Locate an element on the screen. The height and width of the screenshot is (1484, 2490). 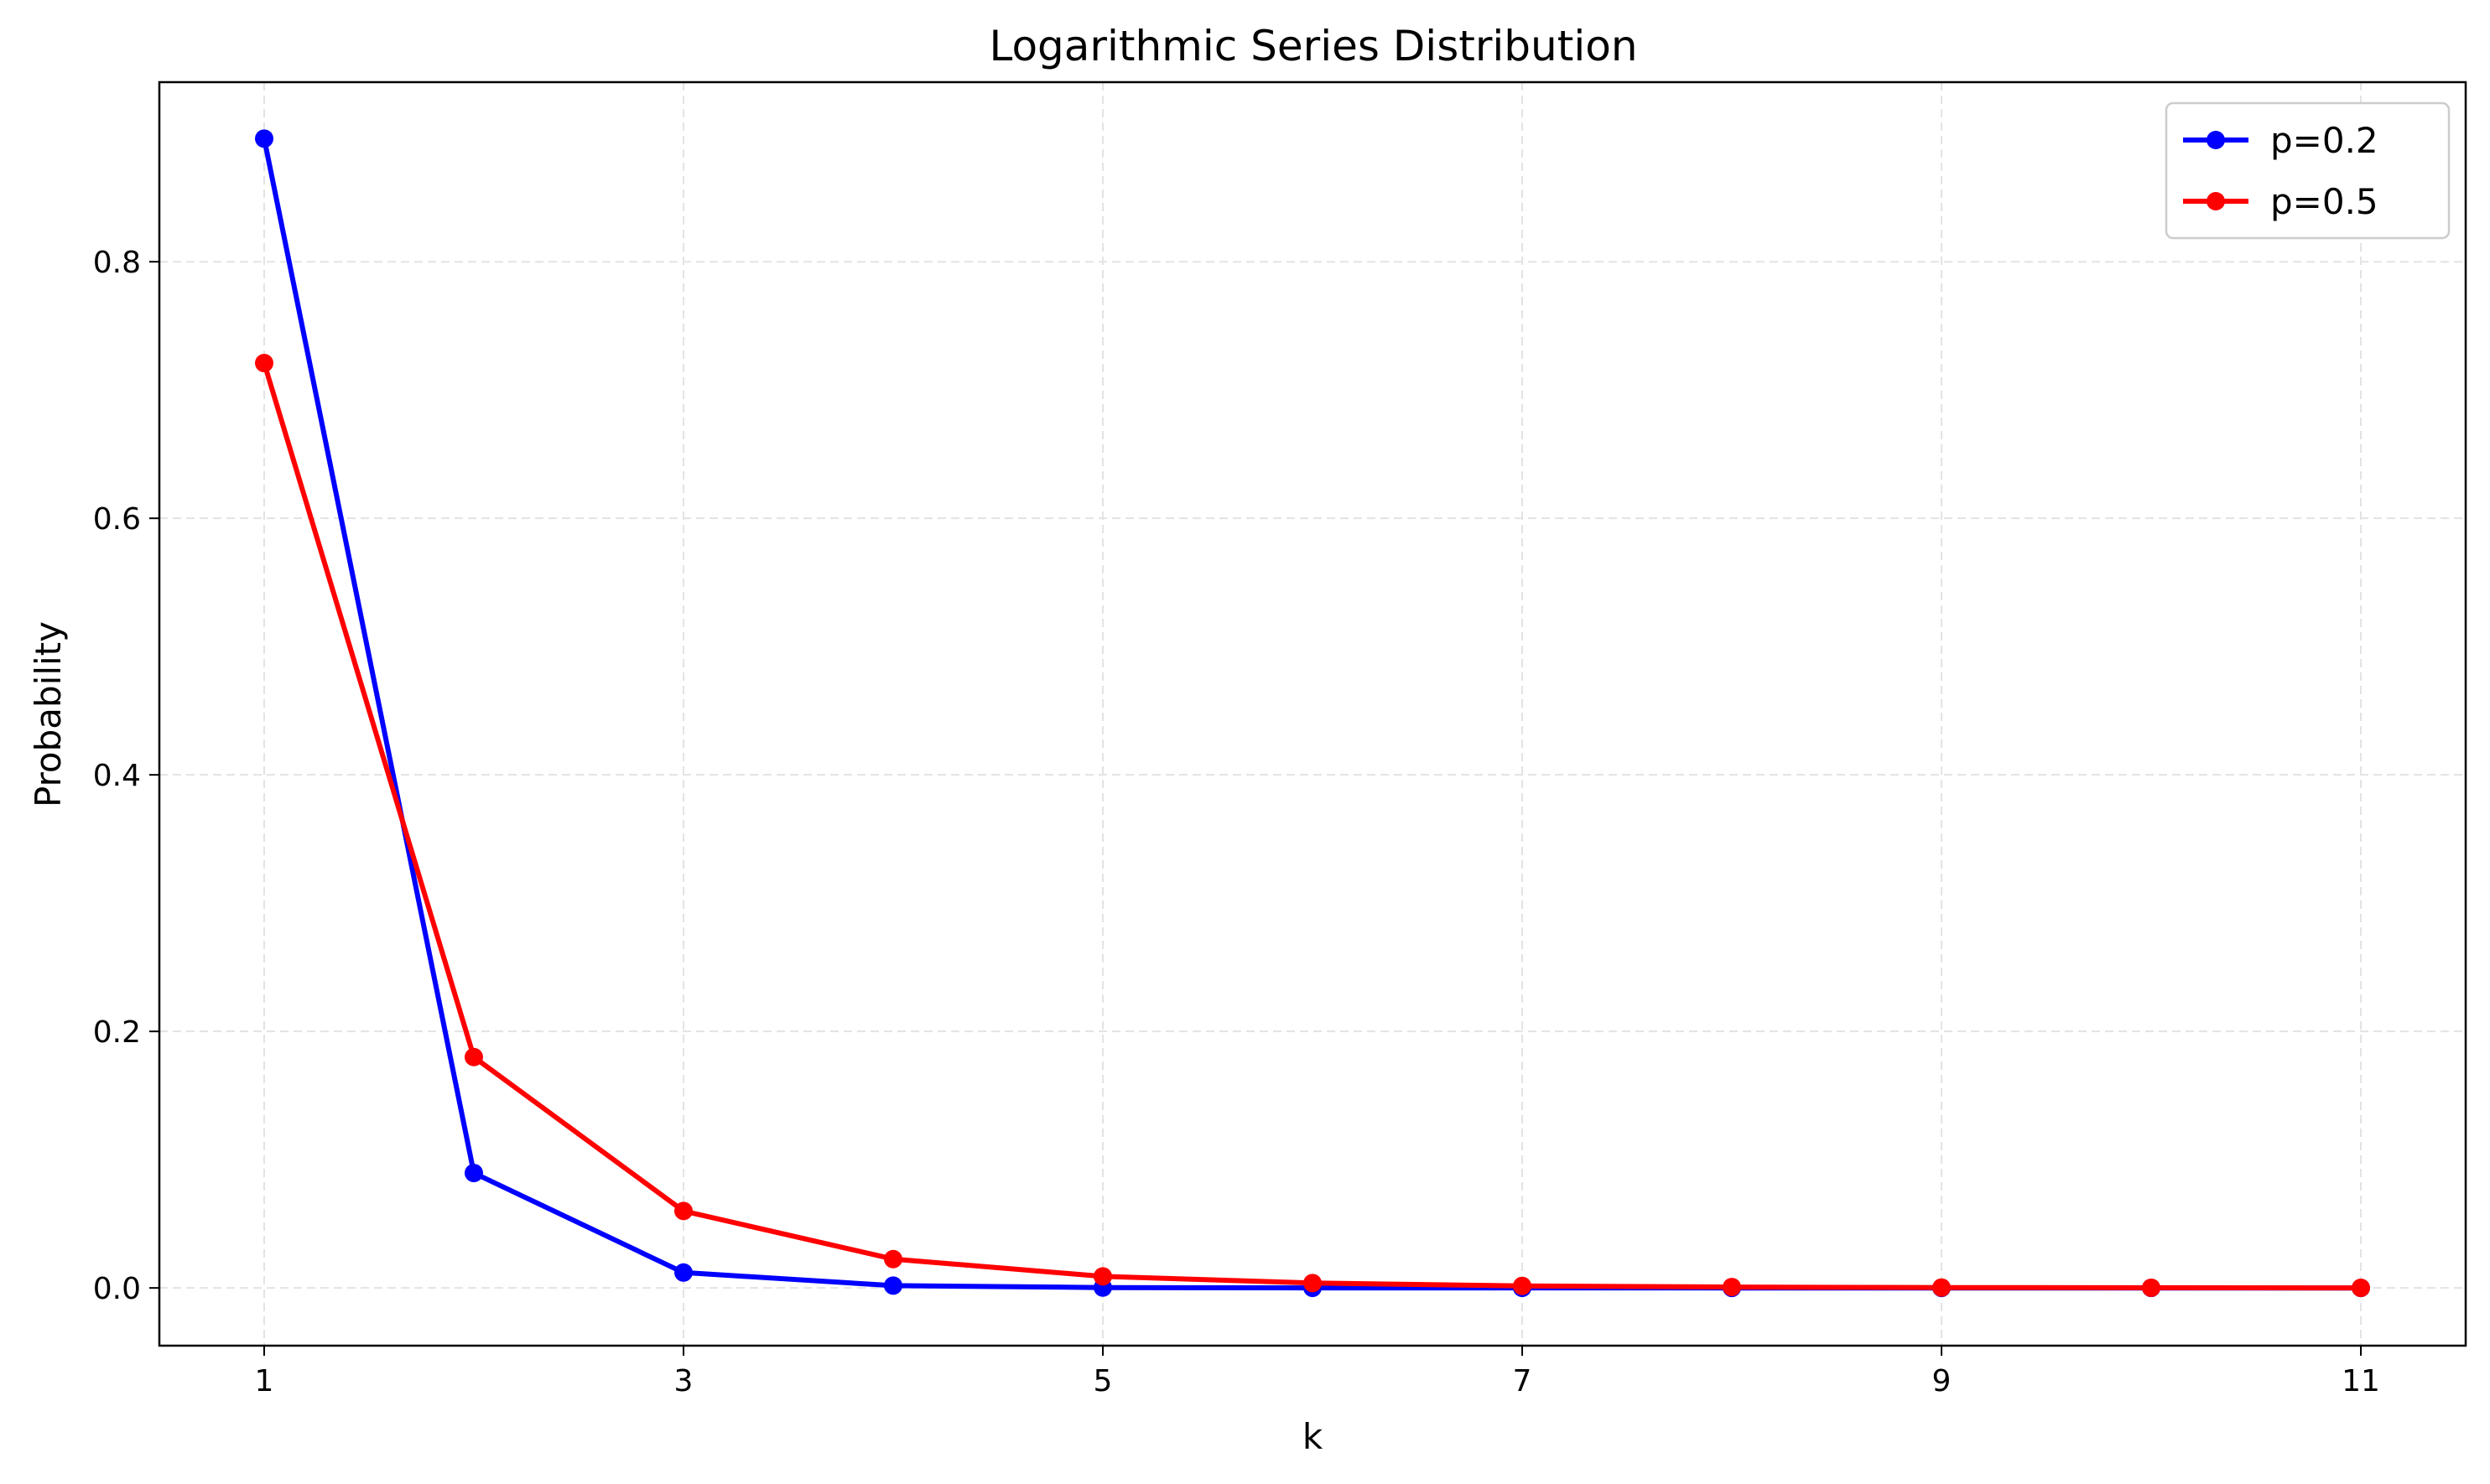
x-tick-label: 3 is located at coordinates (684, 1381).